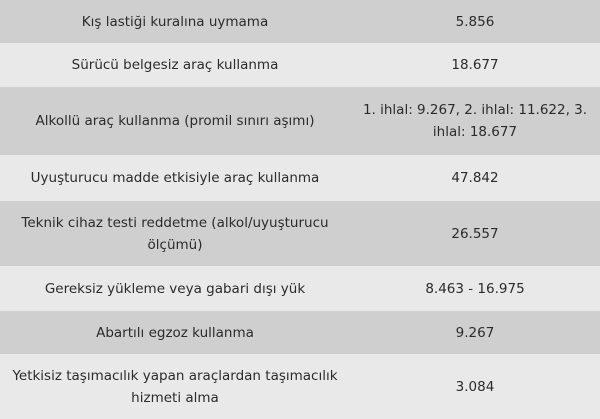 Image resolution: width=600 pixels, height=419 pixels. What do you see at coordinates (175, 288) in the screenshot?
I see `violation-cell: Gereksiz yükleme veya gabari dışı yük` at bounding box center [175, 288].